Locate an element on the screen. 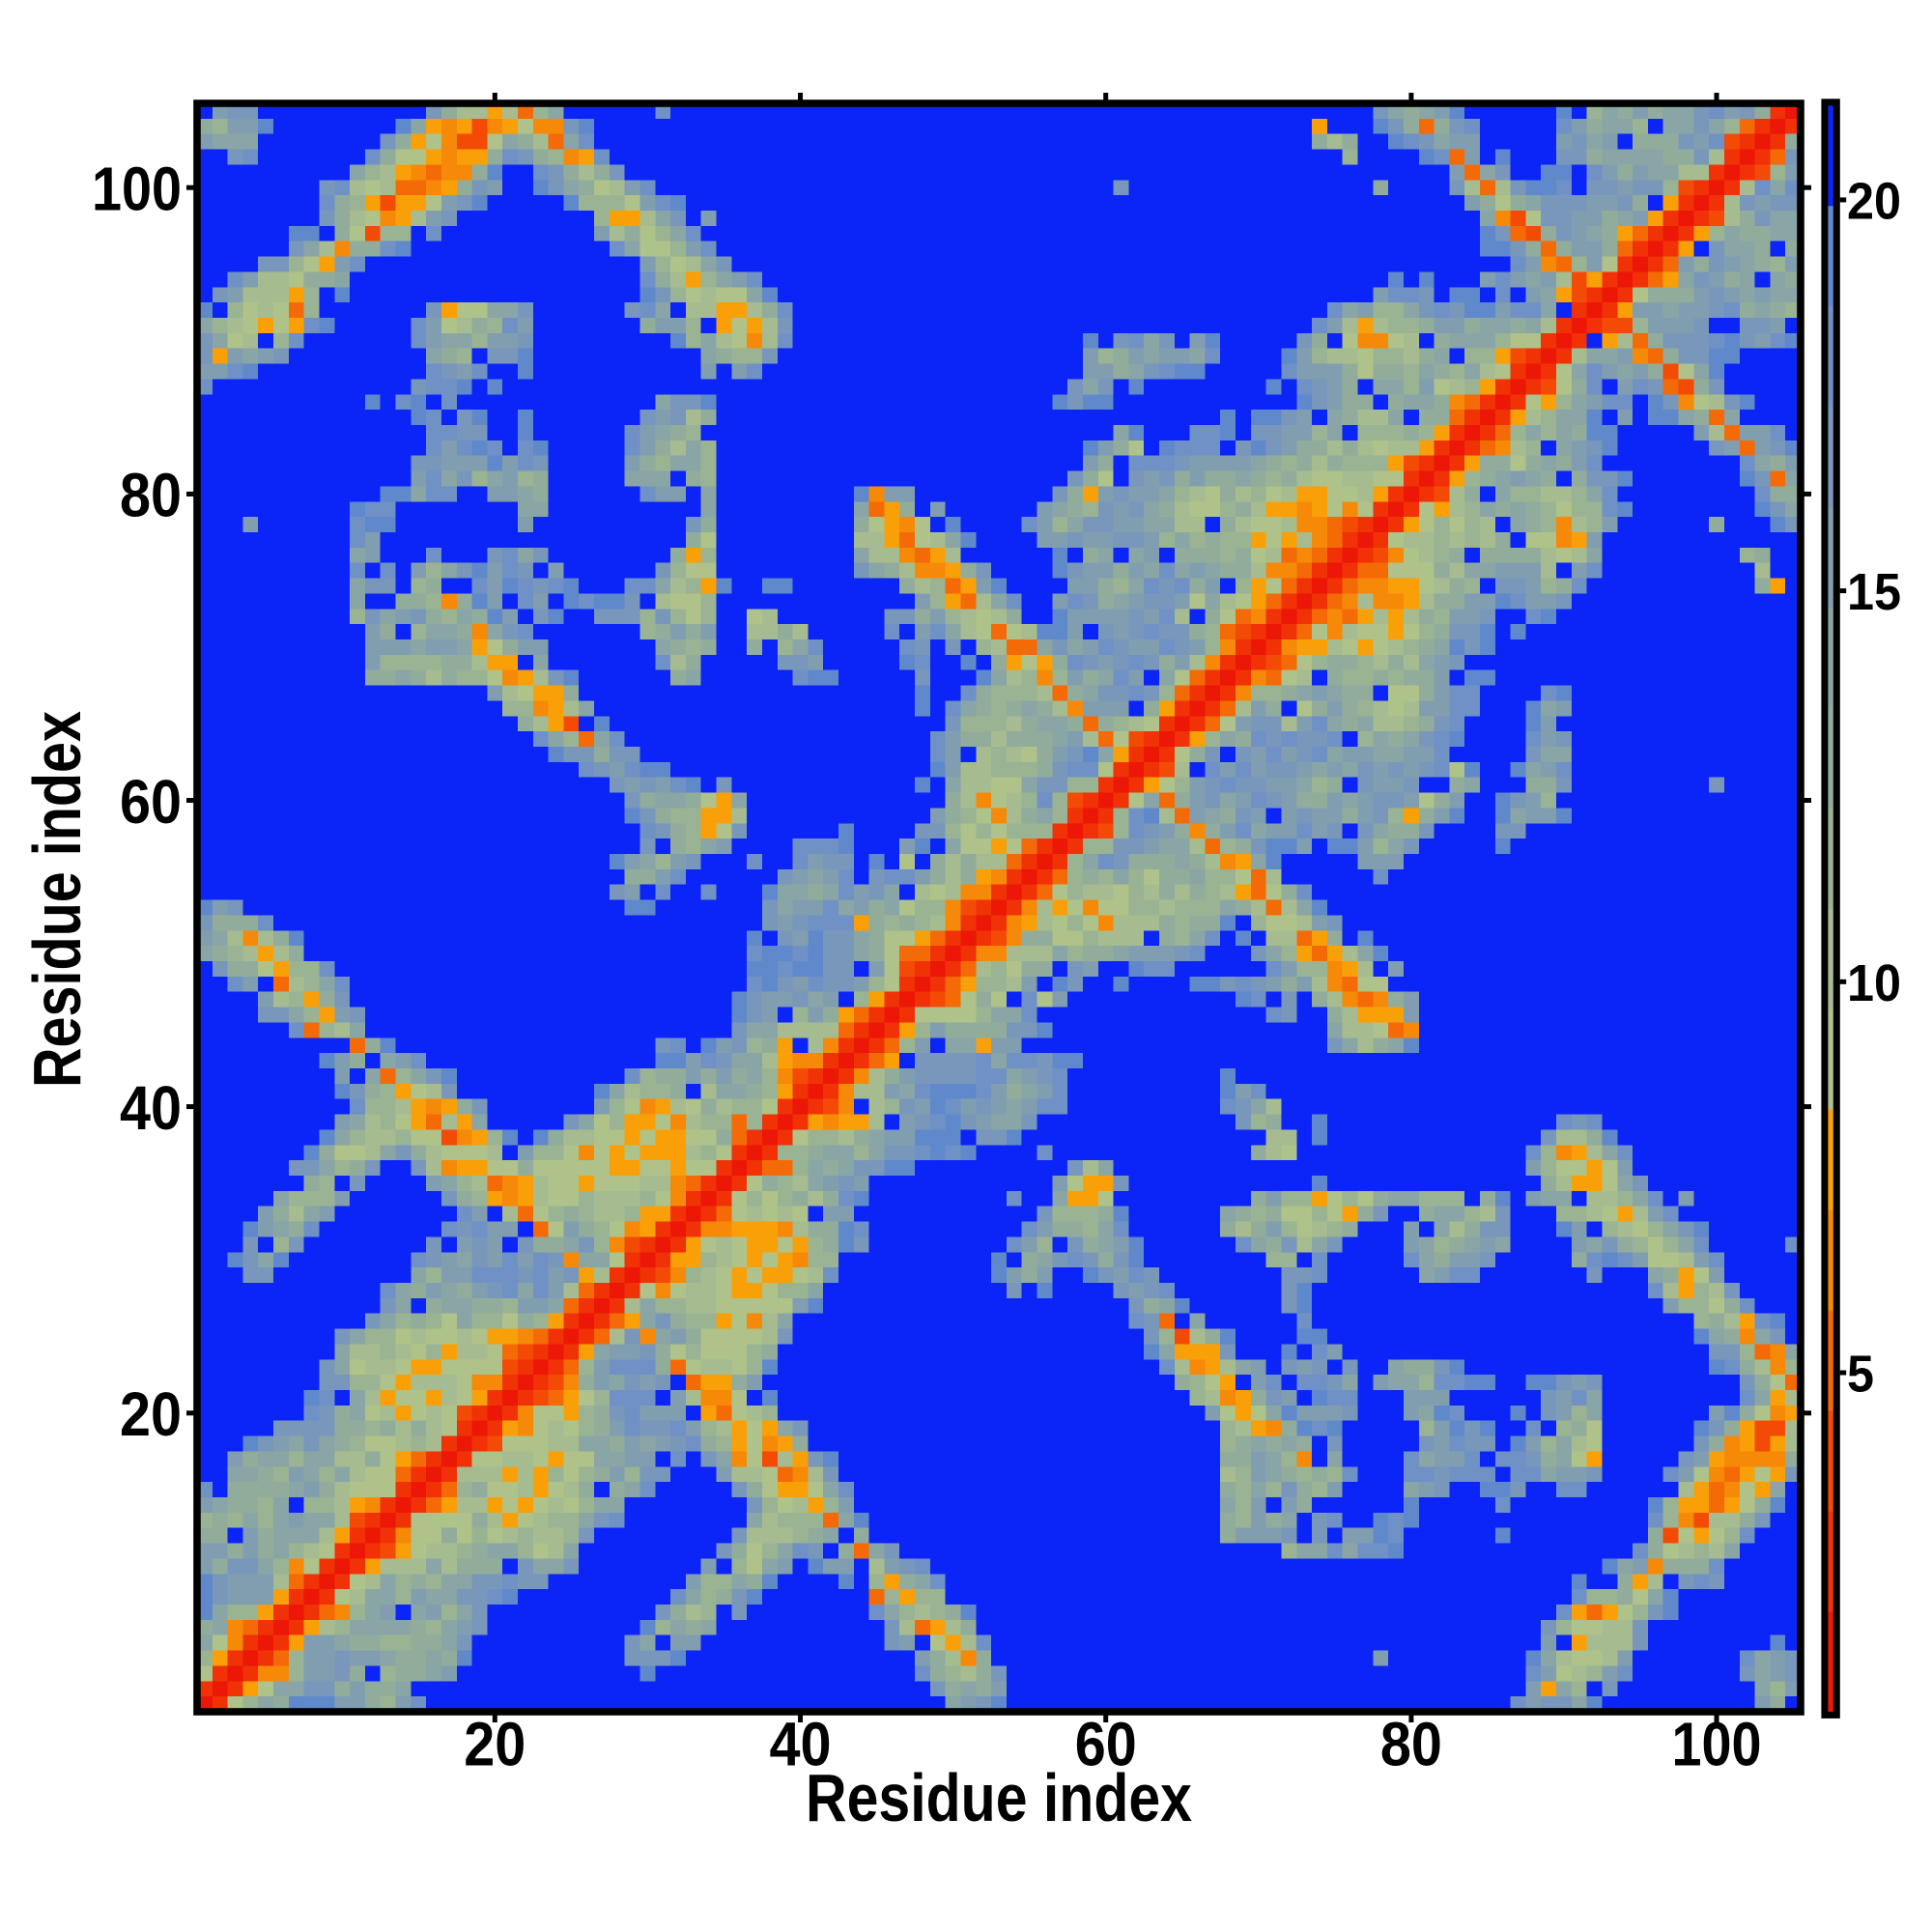  svg-text: 10 is located at coordinates (1874, 983).